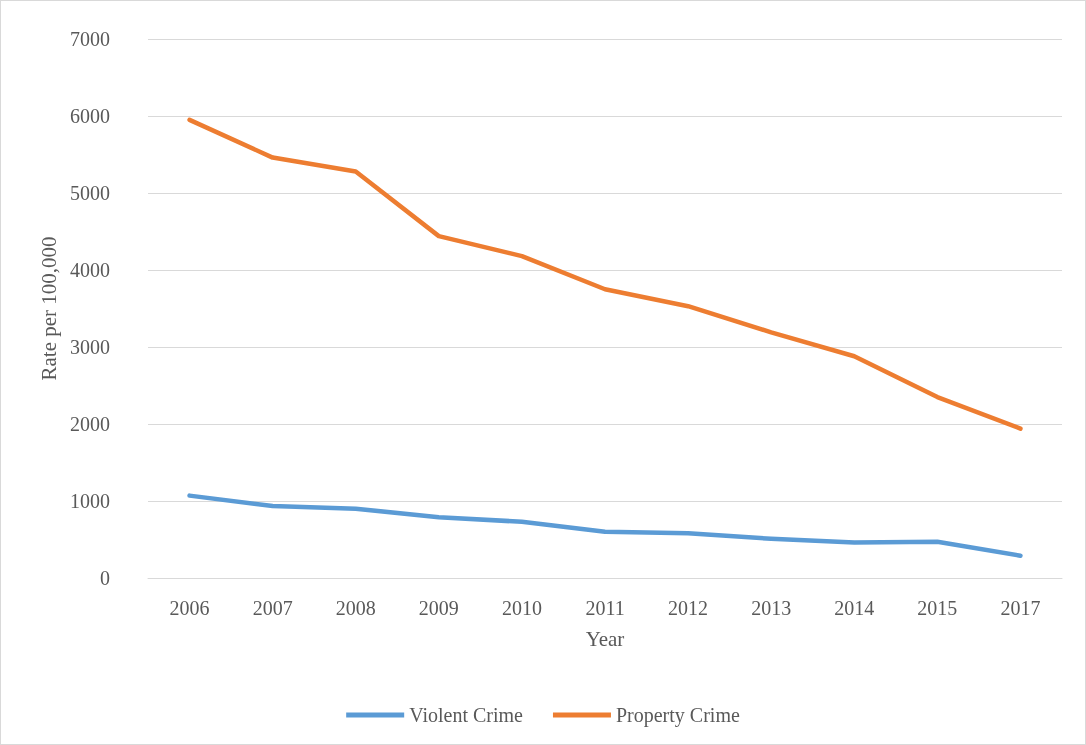  What do you see at coordinates (90, 270) in the screenshot?
I see `y-tick-label: 4000` at bounding box center [90, 270].